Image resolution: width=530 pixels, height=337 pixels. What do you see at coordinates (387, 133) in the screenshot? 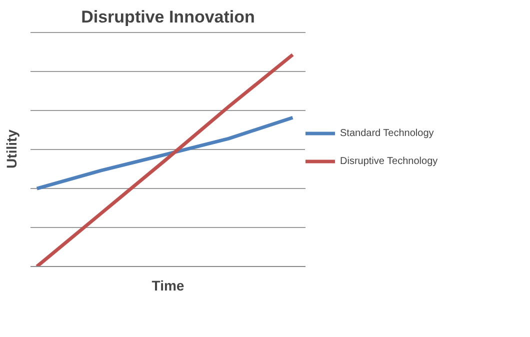
I see `legend-label: Standard Technology` at bounding box center [387, 133].